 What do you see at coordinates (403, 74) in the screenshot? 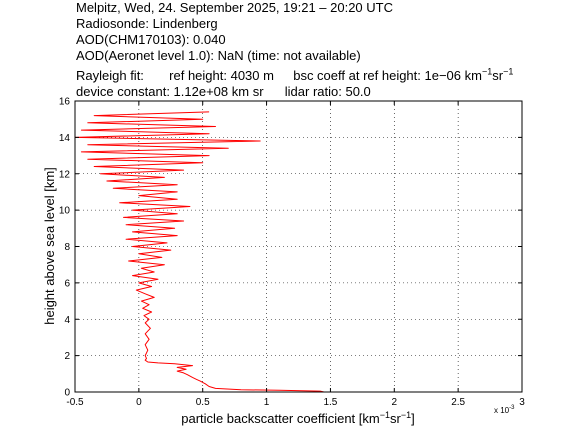
I see `bsc-coeff: bsc coeff at ref height: 1e−06 km−1sr−1` at bounding box center [403, 74].